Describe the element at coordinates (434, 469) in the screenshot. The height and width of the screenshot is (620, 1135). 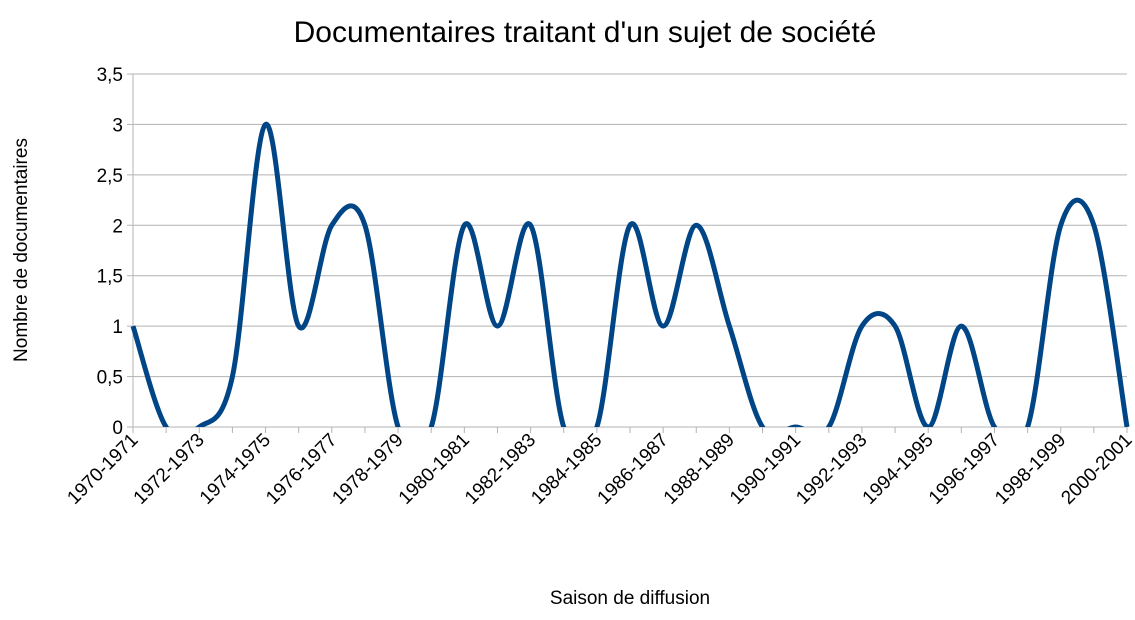
I see `x-tick-label: 1980-1981` at that location.